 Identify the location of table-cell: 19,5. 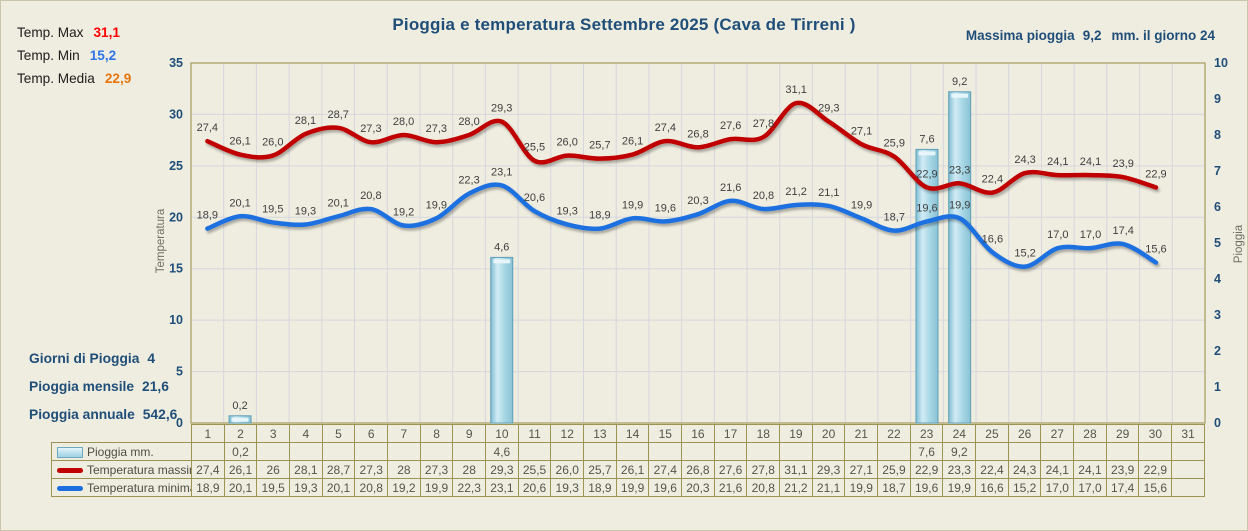
(273, 487).